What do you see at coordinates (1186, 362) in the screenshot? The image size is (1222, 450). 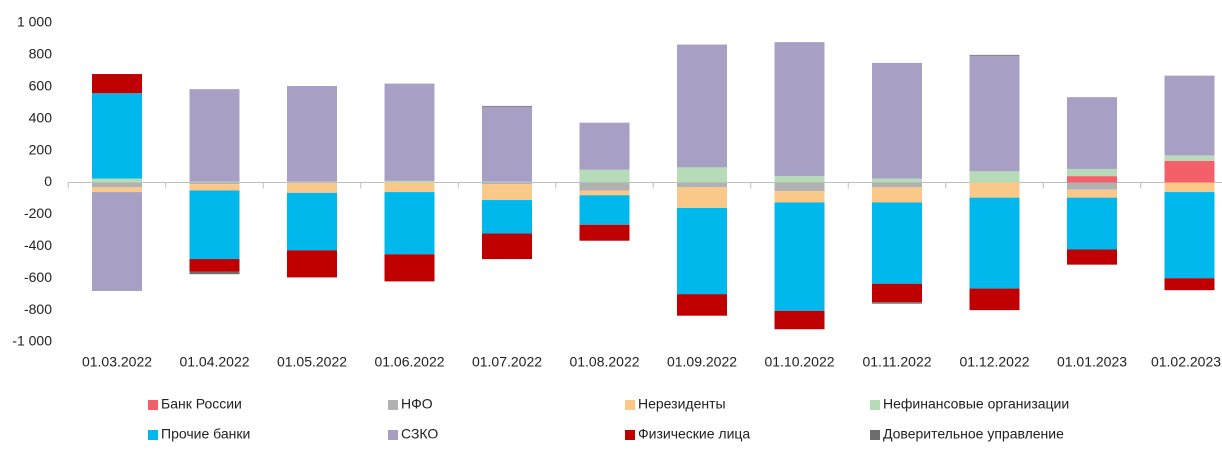 I see `x-tick-label: 01.02.2023` at bounding box center [1186, 362].